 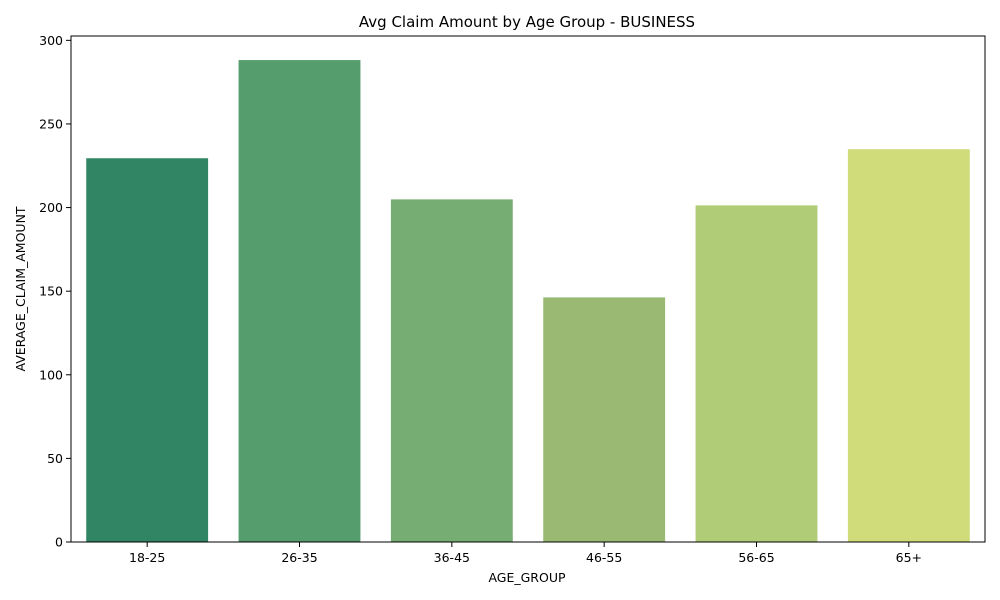 I want to click on y-tick-label: 0, so click(x=59, y=542).